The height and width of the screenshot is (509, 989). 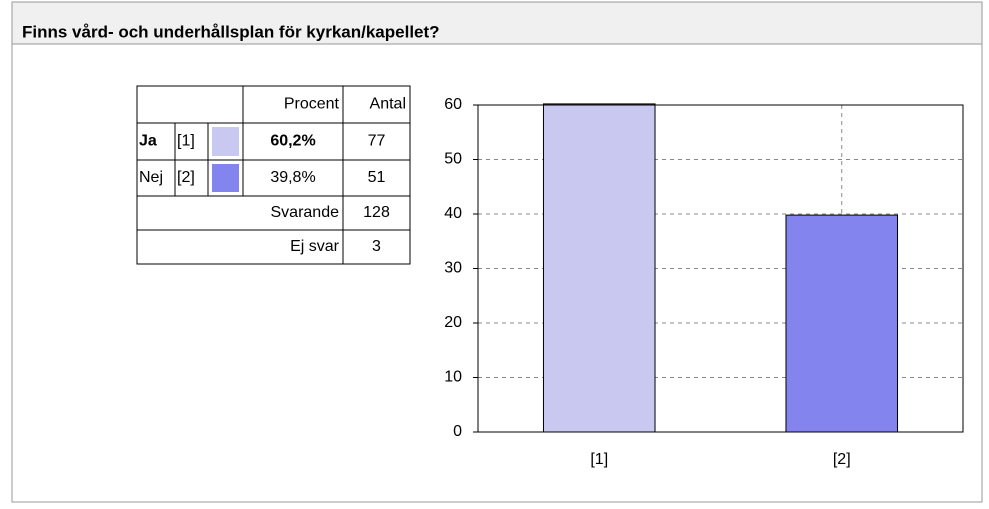 I want to click on y-tick-label: 0, so click(x=457, y=431).